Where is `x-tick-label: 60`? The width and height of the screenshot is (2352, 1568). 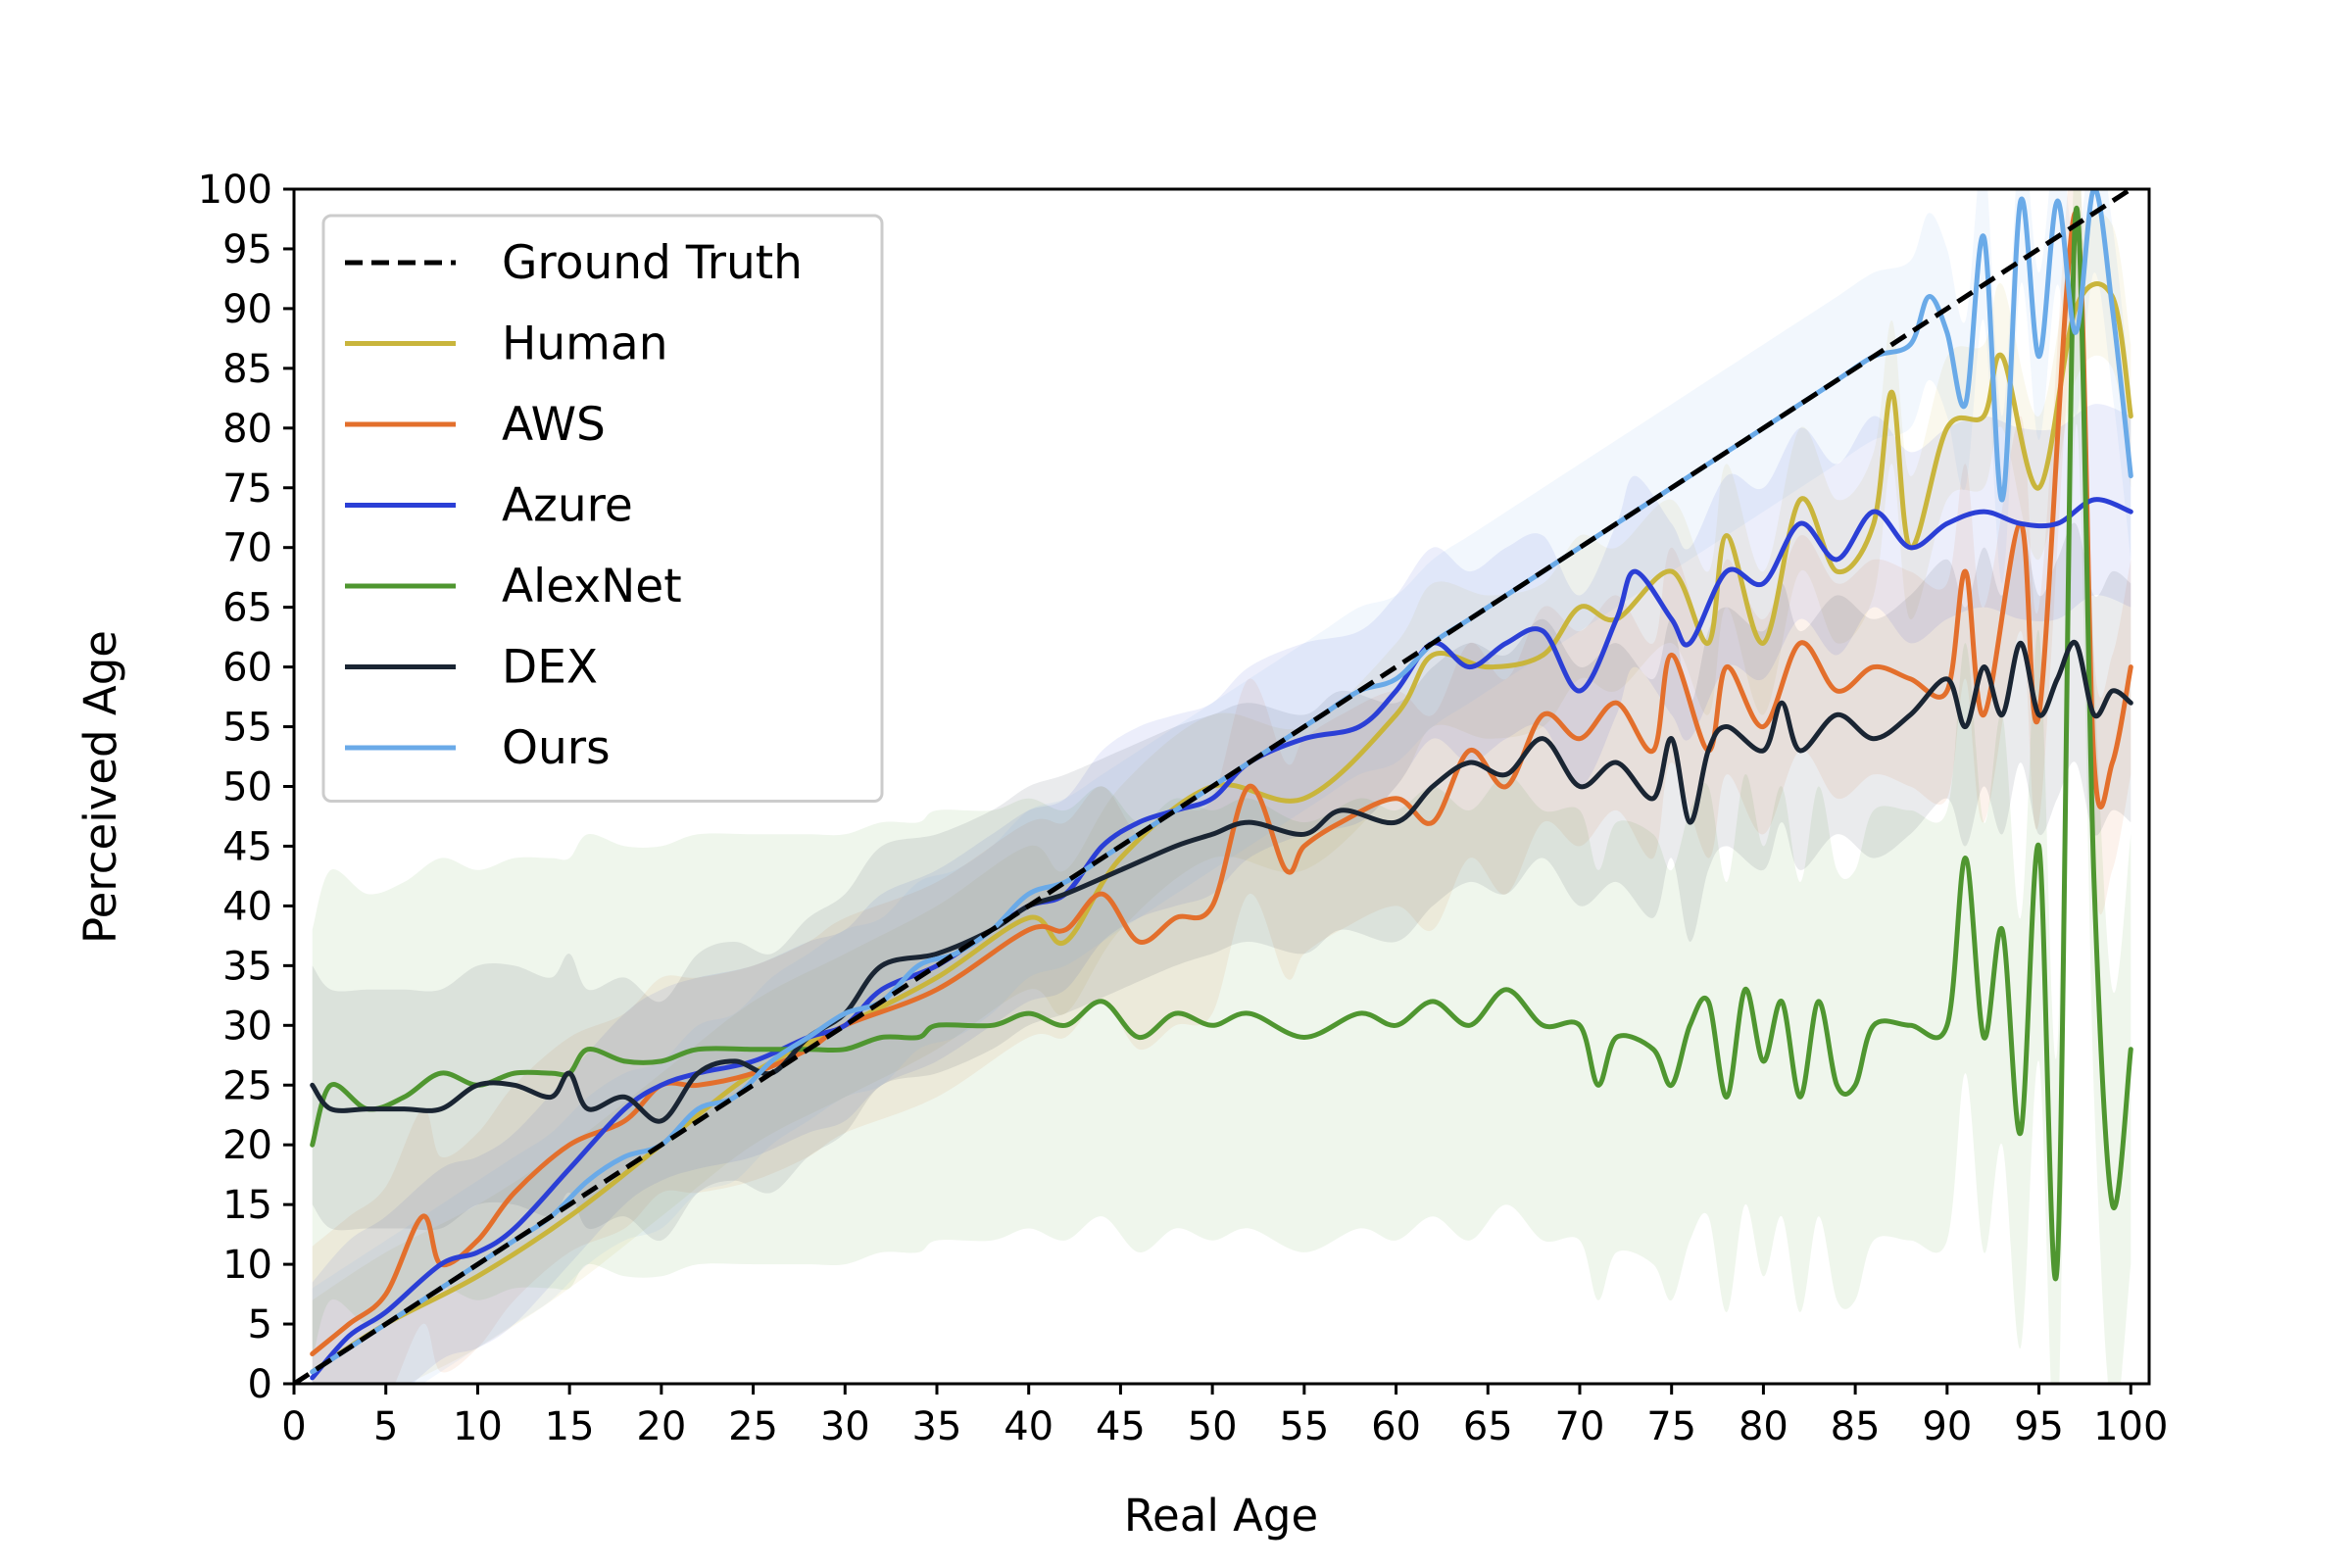 x-tick-label: 60 is located at coordinates (1396, 1426).